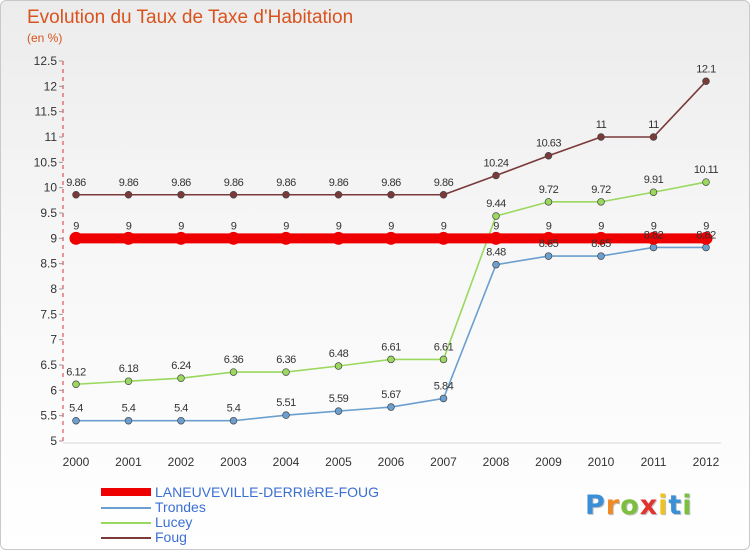 The width and height of the screenshot is (750, 550). What do you see at coordinates (391, 395) in the screenshot?
I see `data-label-1: 5.67` at bounding box center [391, 395].